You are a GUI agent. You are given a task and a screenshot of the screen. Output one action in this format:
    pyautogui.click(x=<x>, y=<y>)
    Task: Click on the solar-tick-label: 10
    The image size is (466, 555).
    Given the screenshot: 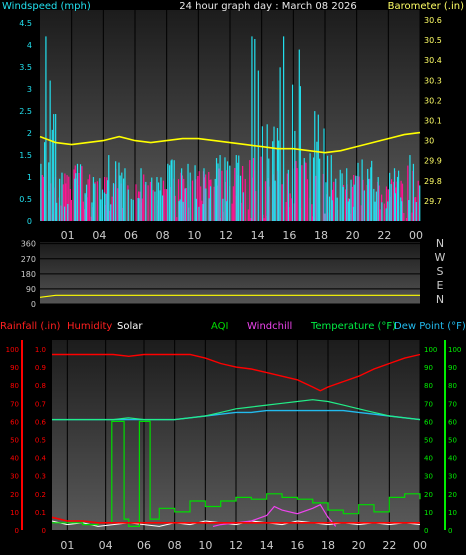 What is the action you would take?
    pyautogui.click(x=452, y=513)
    